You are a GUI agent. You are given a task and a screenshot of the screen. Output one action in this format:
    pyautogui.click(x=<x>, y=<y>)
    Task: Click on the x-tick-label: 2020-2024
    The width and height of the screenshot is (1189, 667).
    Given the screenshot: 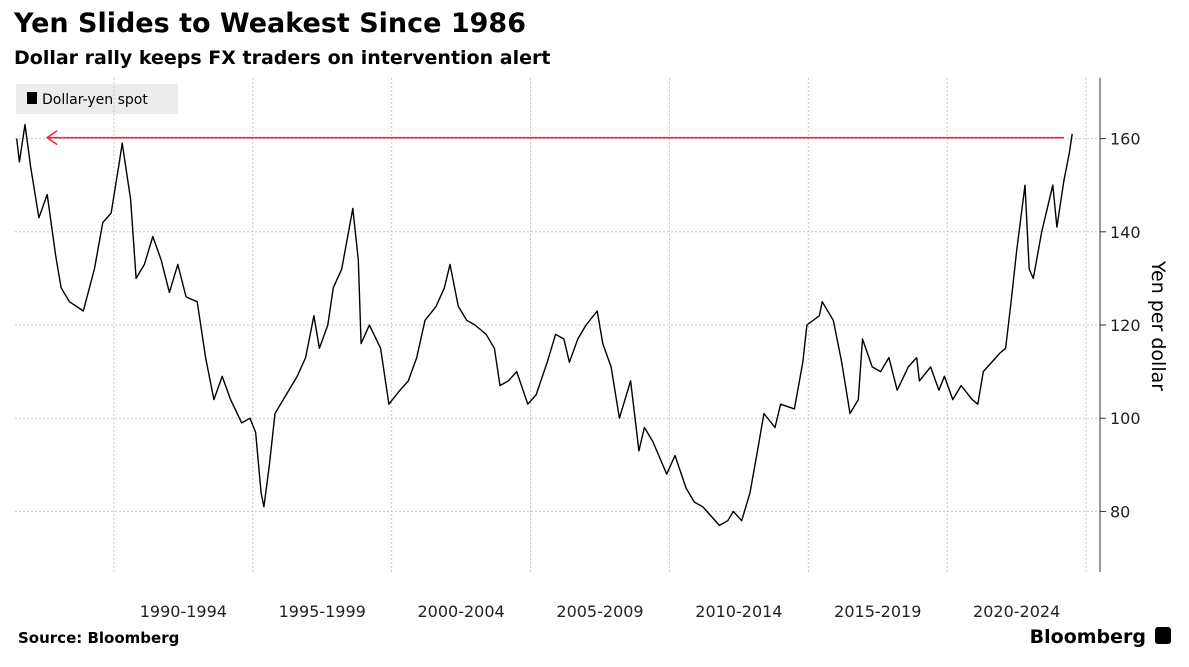 What is the action you would take?
    pyautogui.click(x=1016, y=611)
    